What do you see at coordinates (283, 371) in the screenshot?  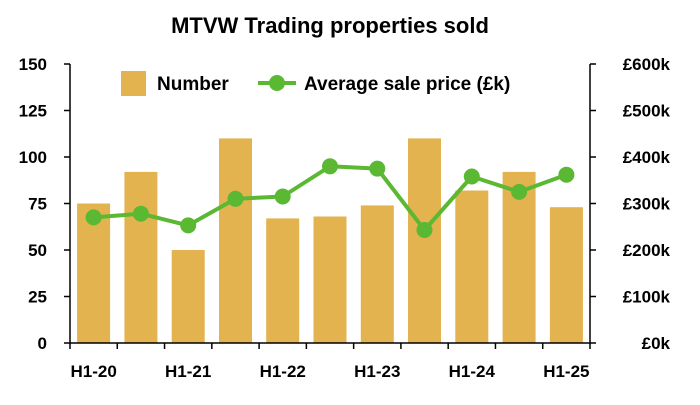 I see `x-tick-label: H1-22` at bounding box center [283, 371].